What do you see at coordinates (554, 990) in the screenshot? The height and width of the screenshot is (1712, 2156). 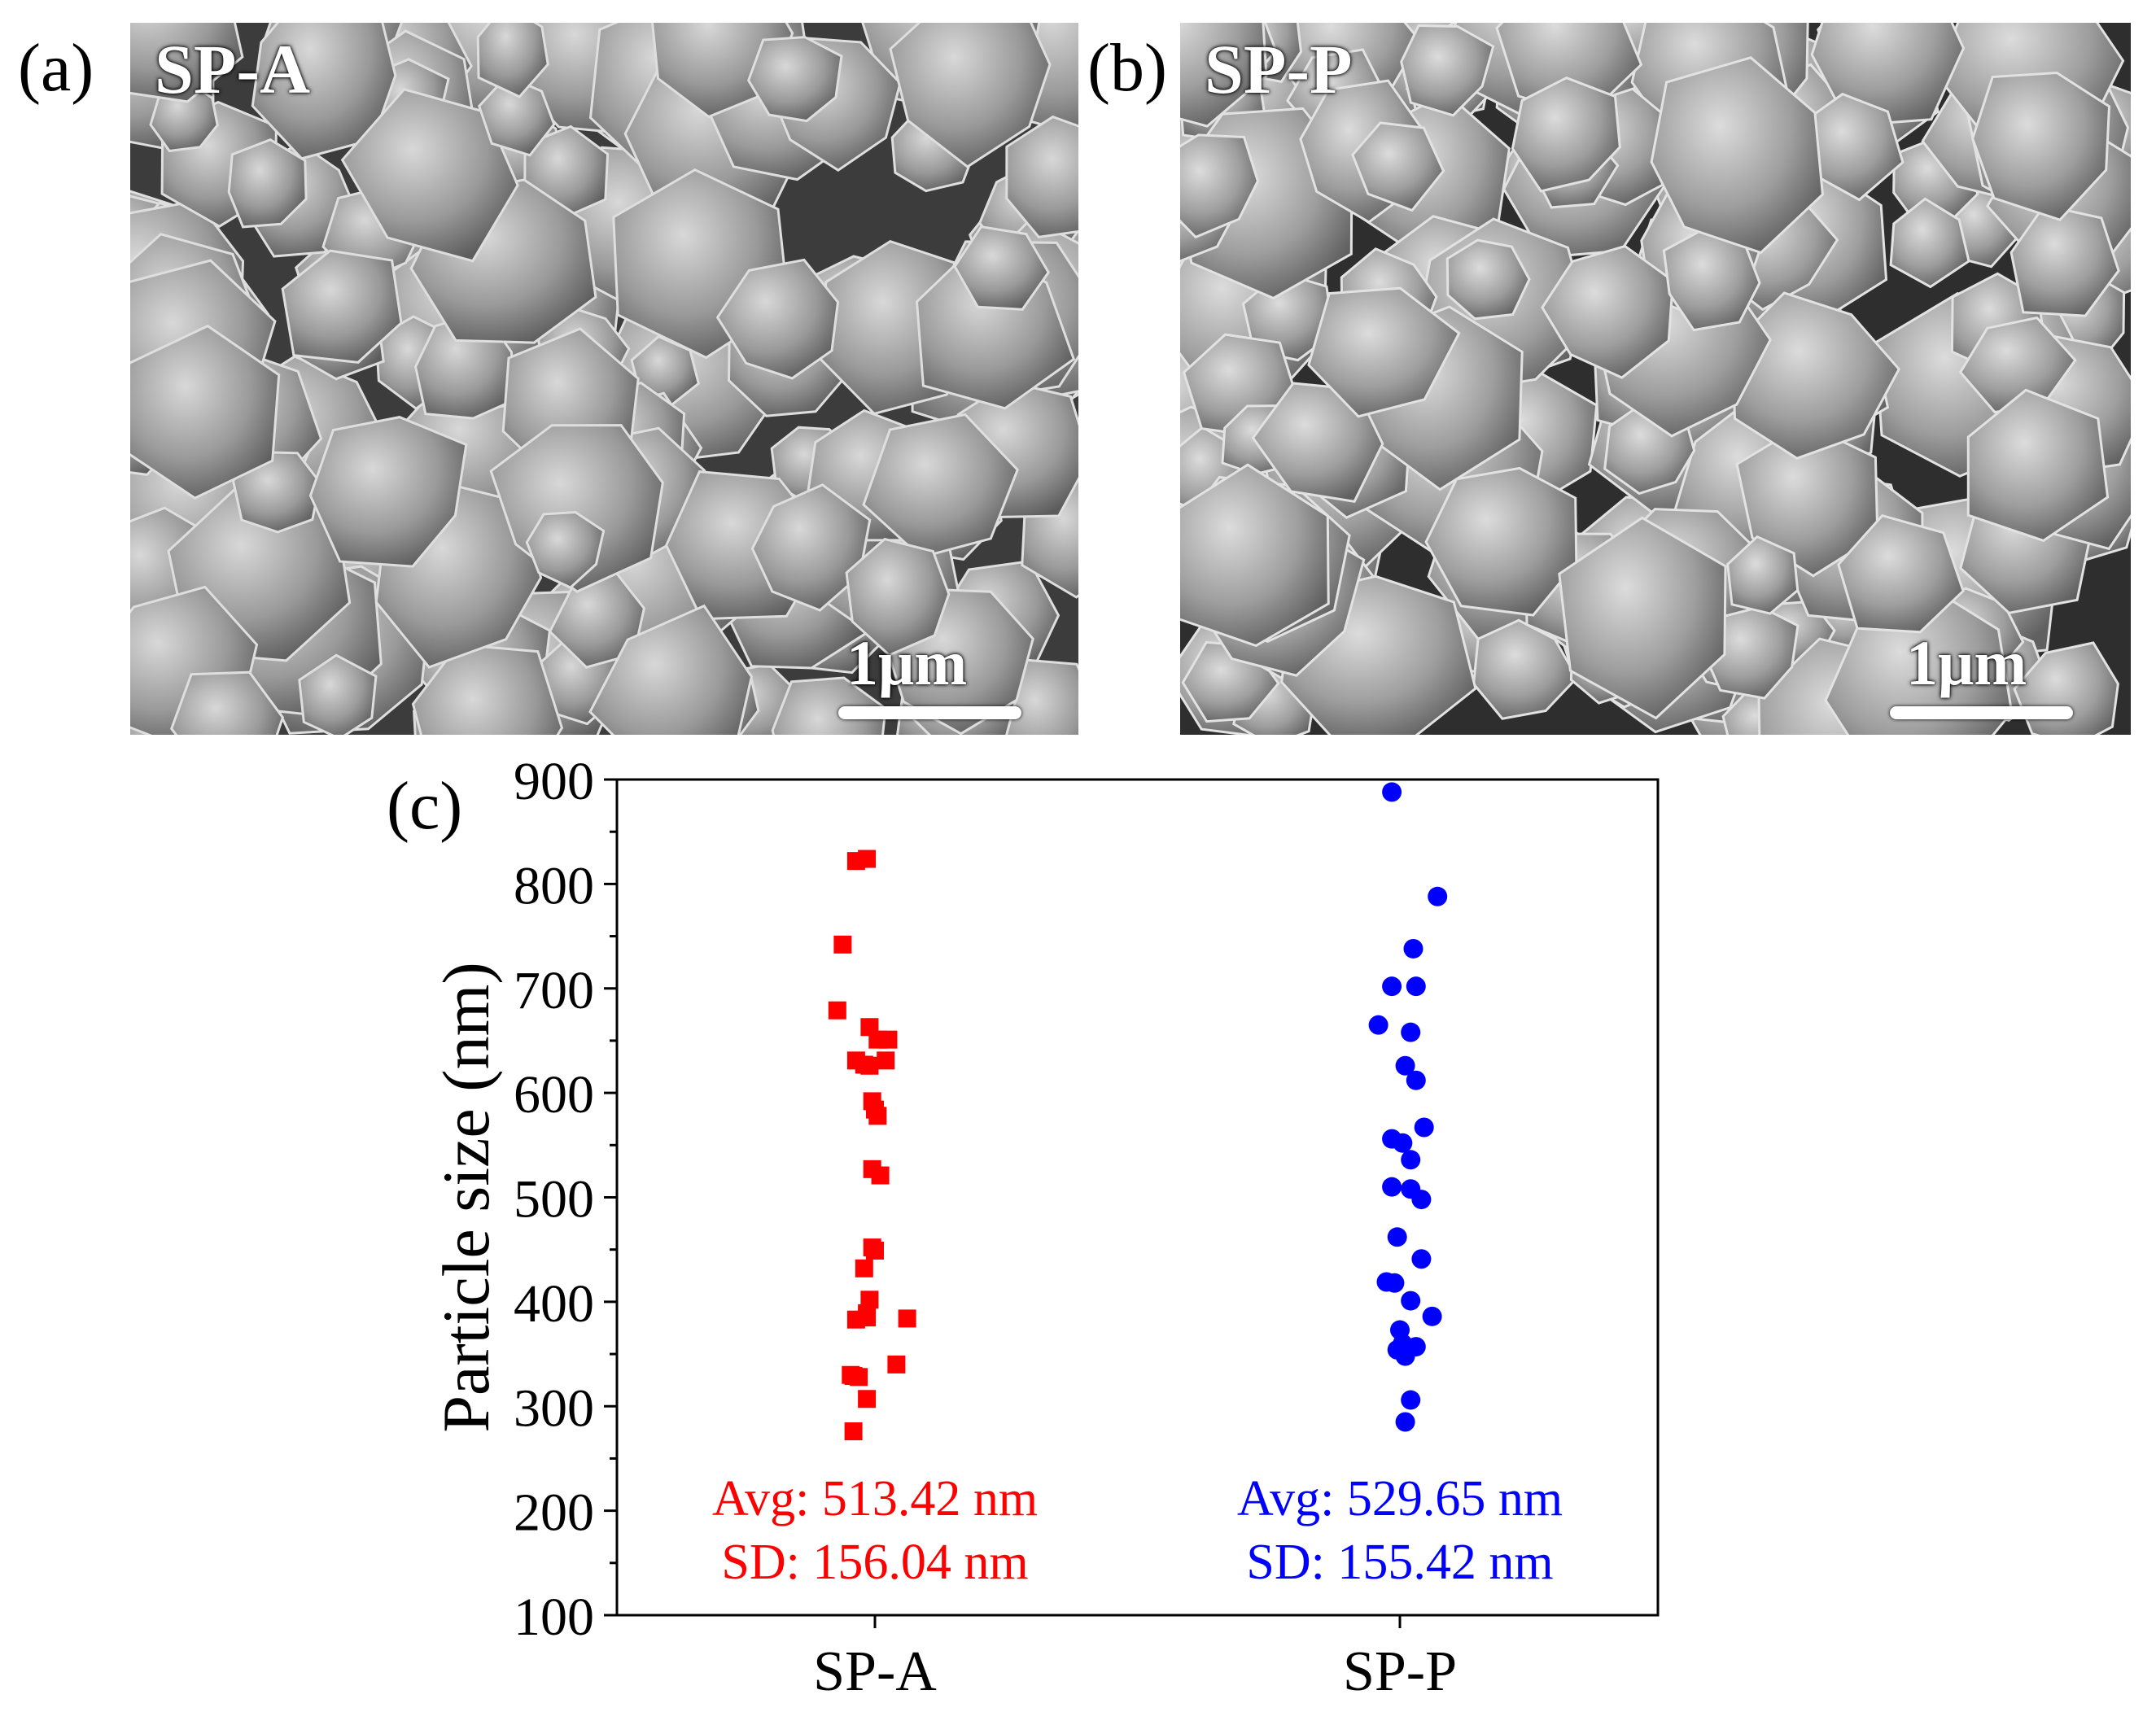 I see `y-tick-label: 700` at bounding box center [554, 990].